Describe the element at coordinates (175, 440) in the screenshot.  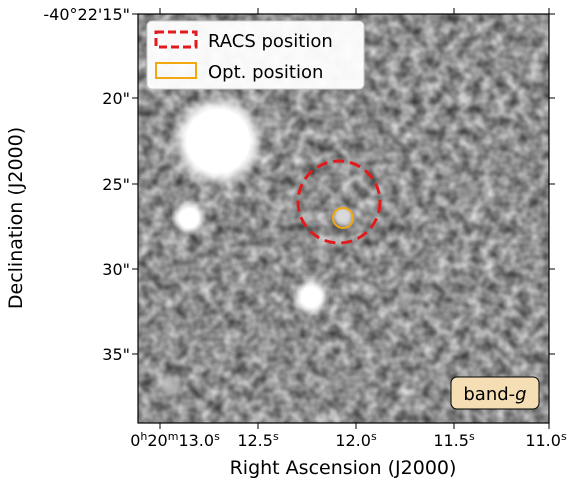
I see `x-tick-label-0: 0h20m13.0s` at that location.